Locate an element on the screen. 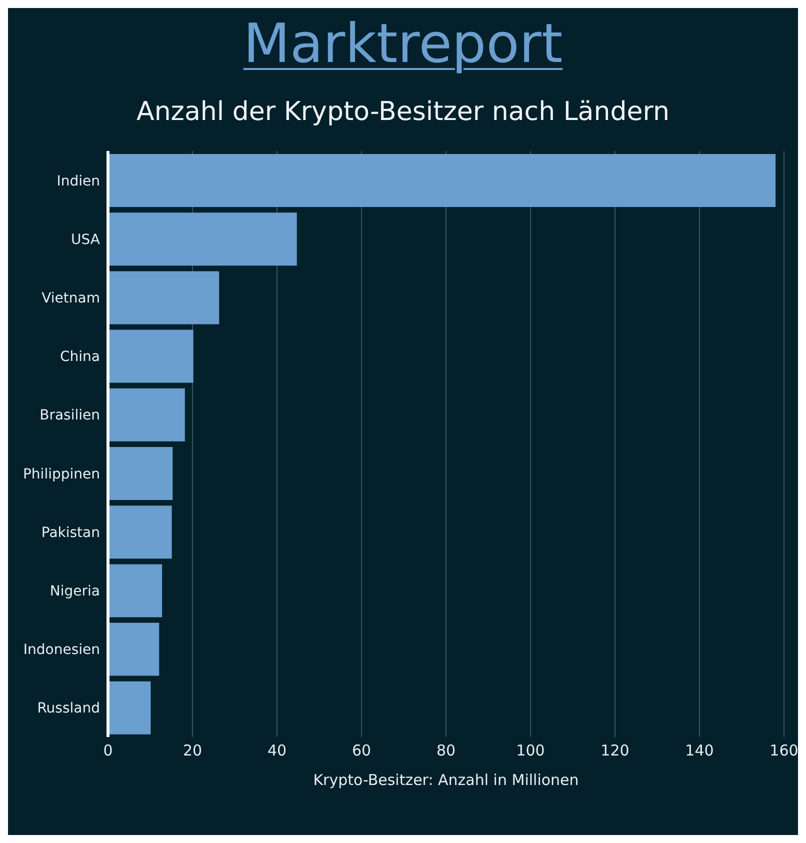  y-tick-label: Pakistan is located at coordinates (70, 532).